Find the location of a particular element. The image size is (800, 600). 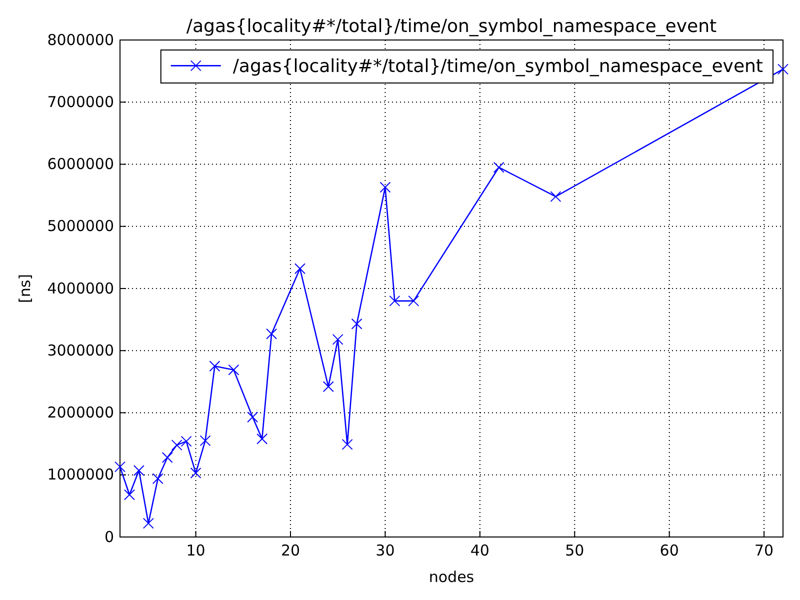

y-tick-label: 2000000 is located at coordinates (80, 413).